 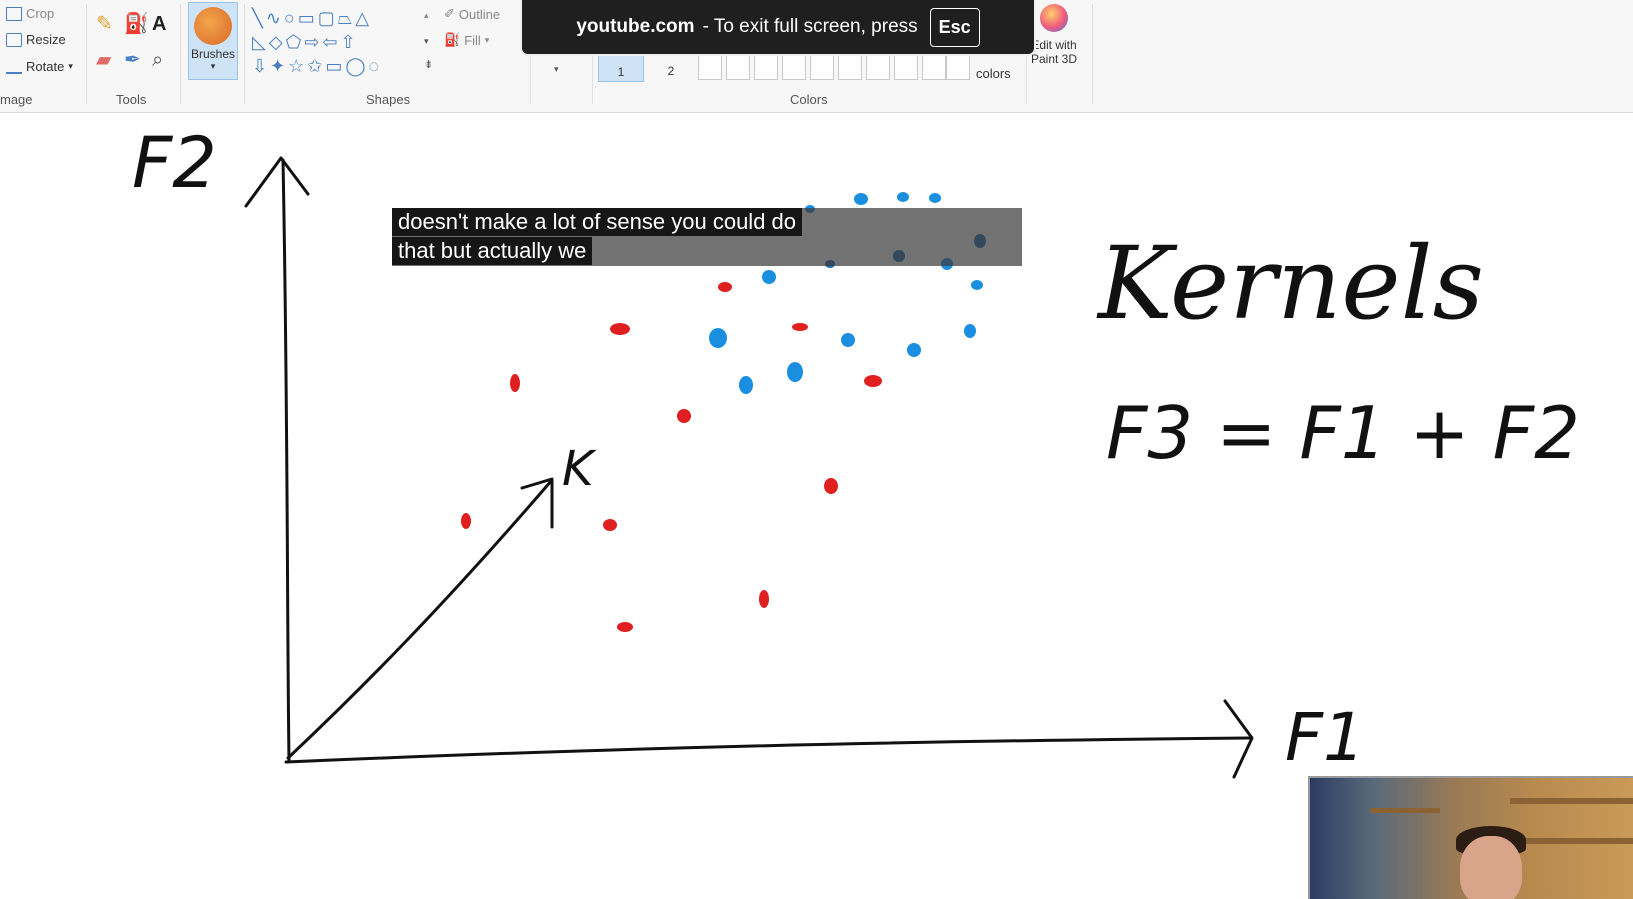 What do you see at coordinates (671, 457) in the screenshot?
I see `red-points` at bounding box center [671, 457].